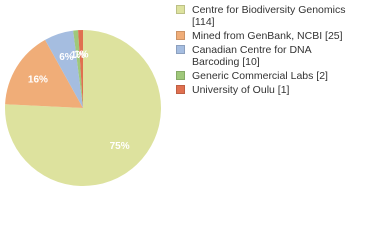  What do you see at coordinates (267, 36) in the screenshot?
I see `legend-label: Mined from GenBank, NCBI [25]` at bounding box center [267, 36].